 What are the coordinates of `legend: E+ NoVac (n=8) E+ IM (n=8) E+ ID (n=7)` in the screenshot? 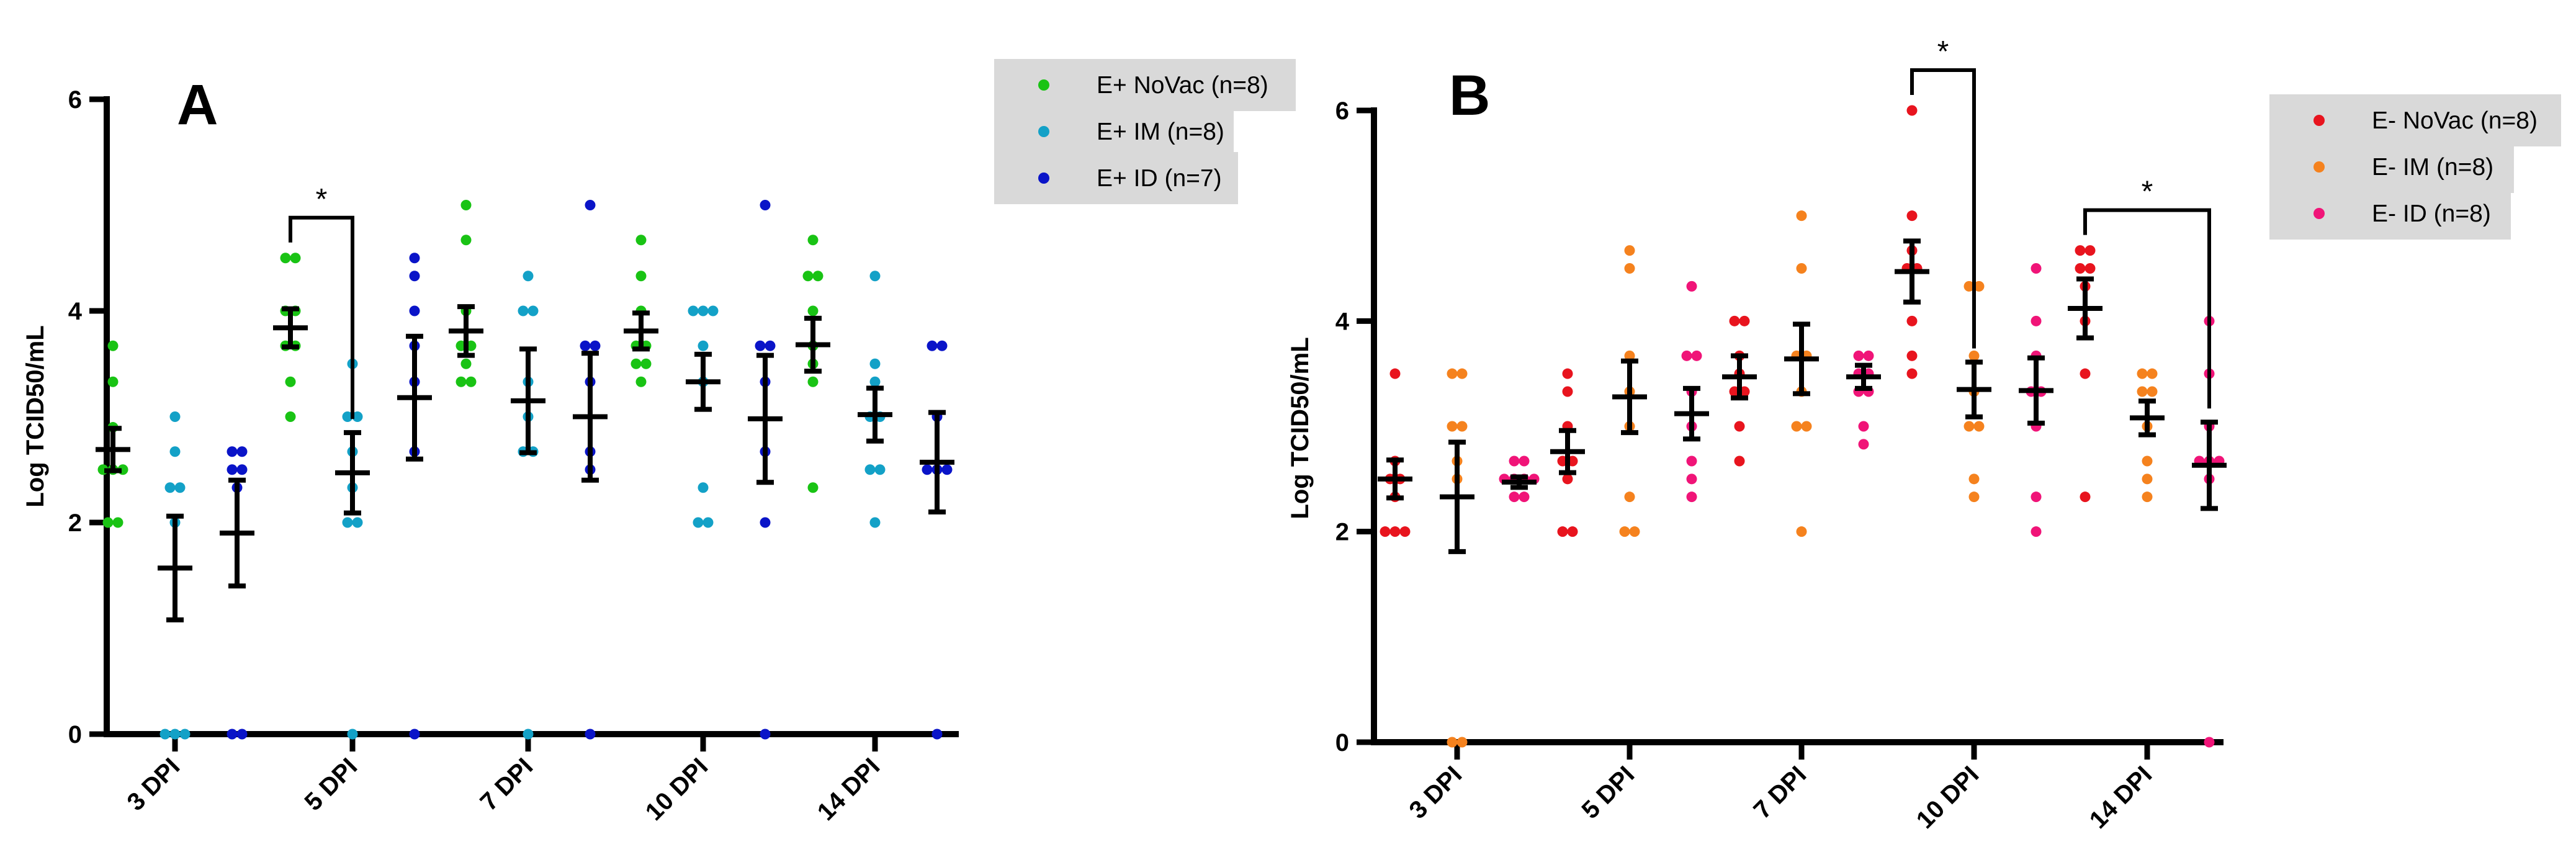 It's located at (1145, 131).